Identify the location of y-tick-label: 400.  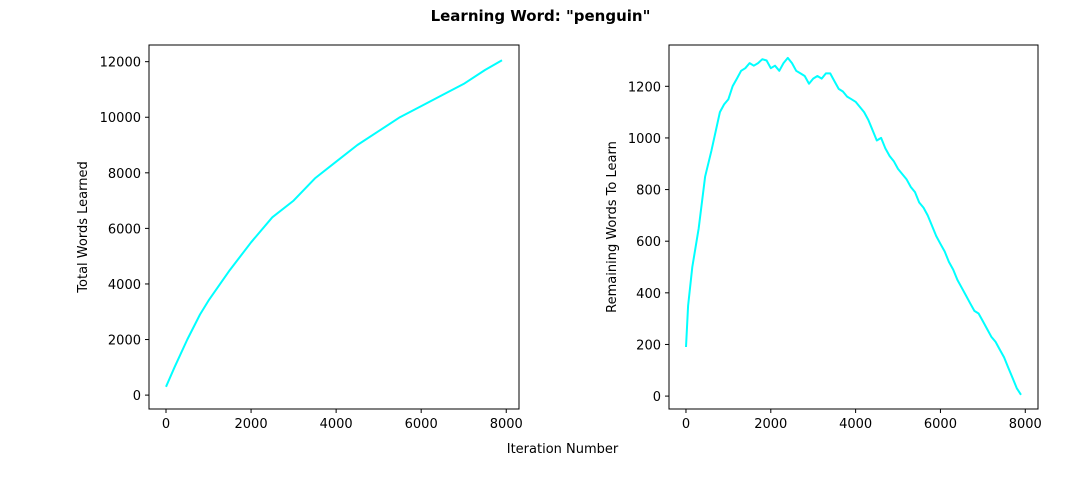
(648, 294).